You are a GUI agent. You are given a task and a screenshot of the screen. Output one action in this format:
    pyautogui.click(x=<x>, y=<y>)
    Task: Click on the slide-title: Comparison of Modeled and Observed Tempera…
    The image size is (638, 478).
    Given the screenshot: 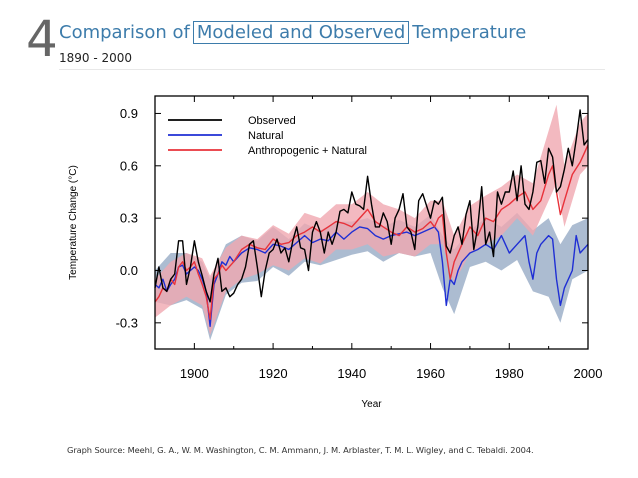 What is the action you would take?
    pyautogui.click(x=293, y=32)
    